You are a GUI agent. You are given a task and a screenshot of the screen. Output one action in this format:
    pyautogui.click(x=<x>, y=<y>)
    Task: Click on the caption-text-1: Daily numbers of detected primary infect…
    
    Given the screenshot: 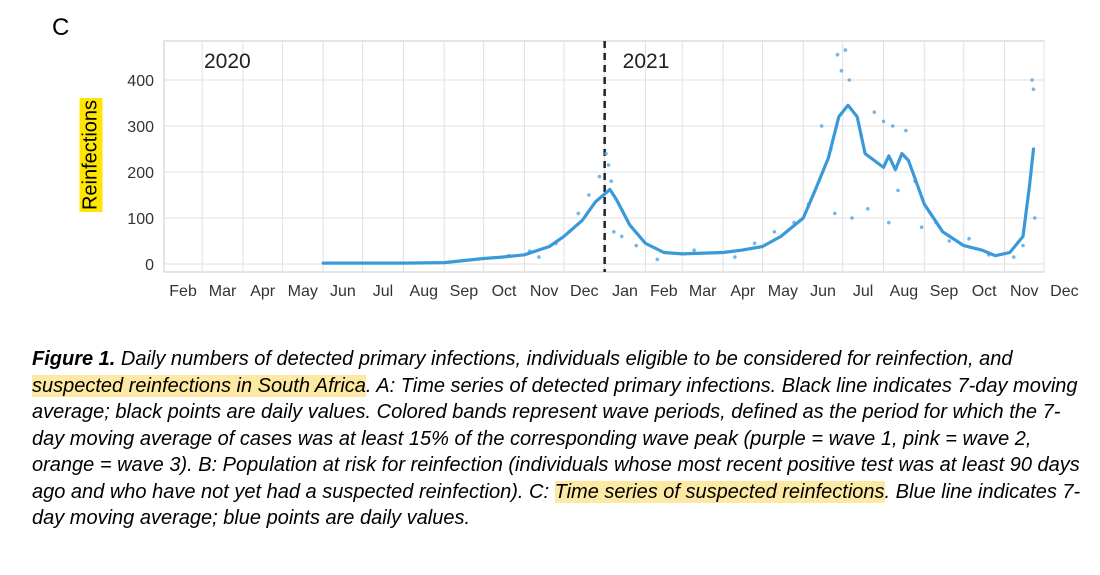 What is the action you would take?
    pyautogui.click(x=564, y=359)
    